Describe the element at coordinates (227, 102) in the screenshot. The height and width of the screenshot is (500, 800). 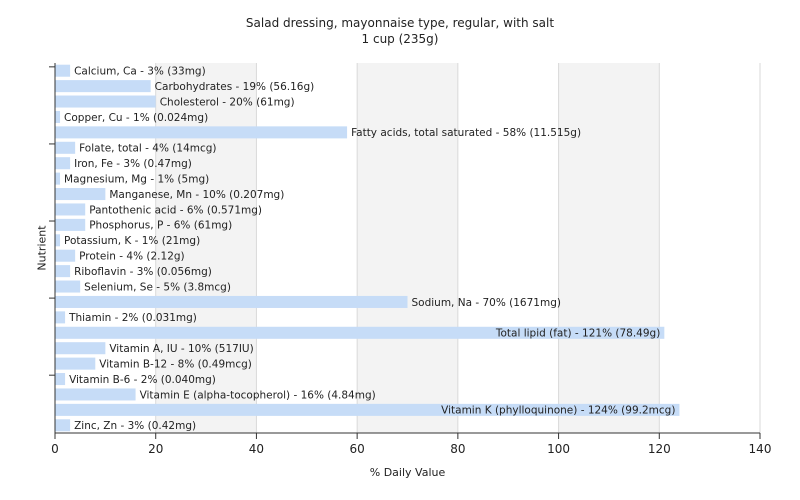
I see `bar-label: Cholesterol - 20% (61mg)` at that location.